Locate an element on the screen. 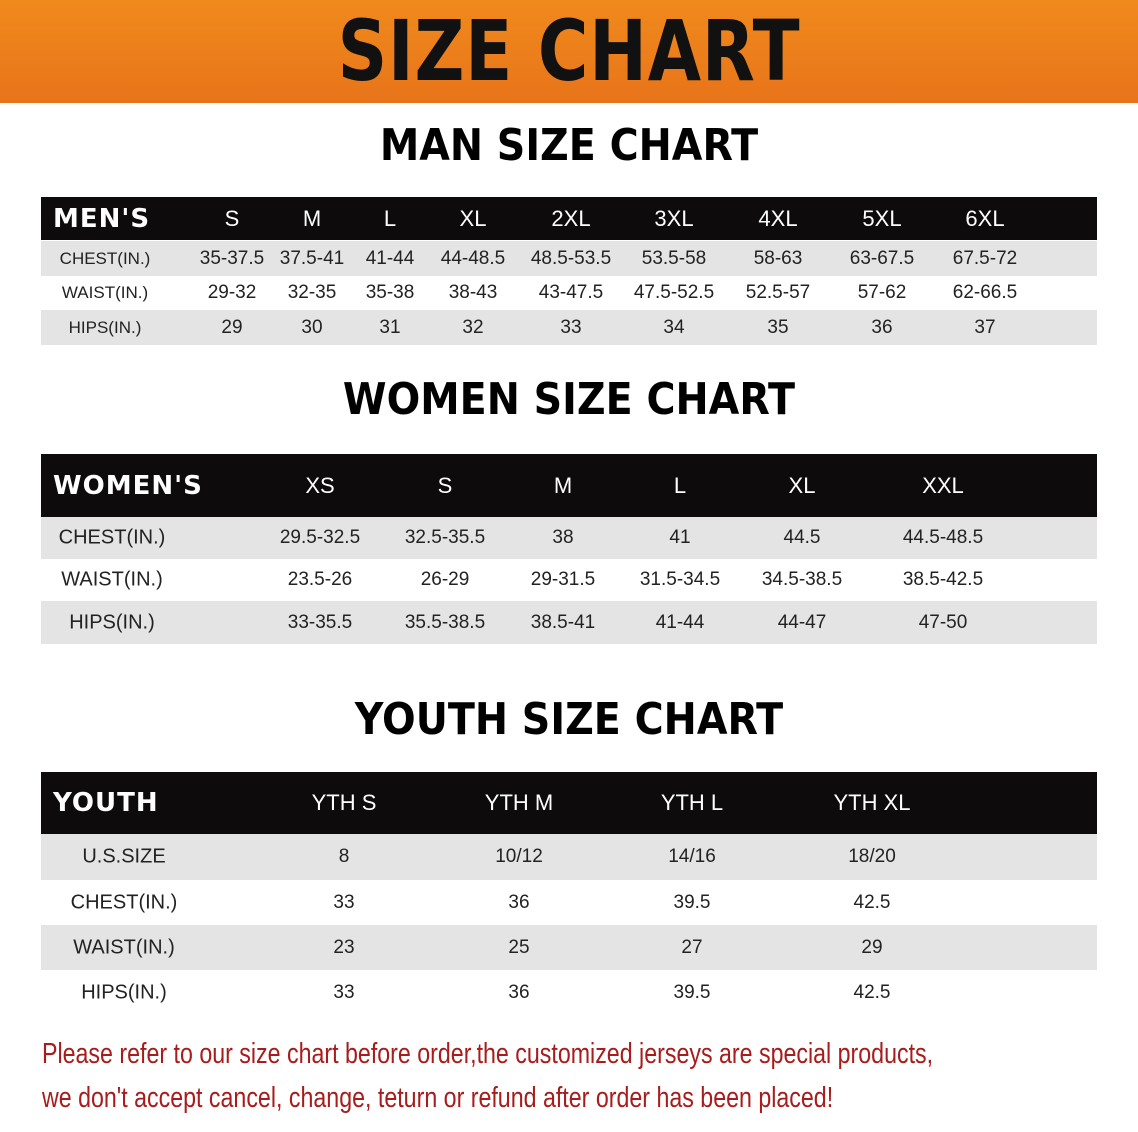 The image size is (1138, 1132). table-cell: 10/12 is located at coordinates (519, 856).